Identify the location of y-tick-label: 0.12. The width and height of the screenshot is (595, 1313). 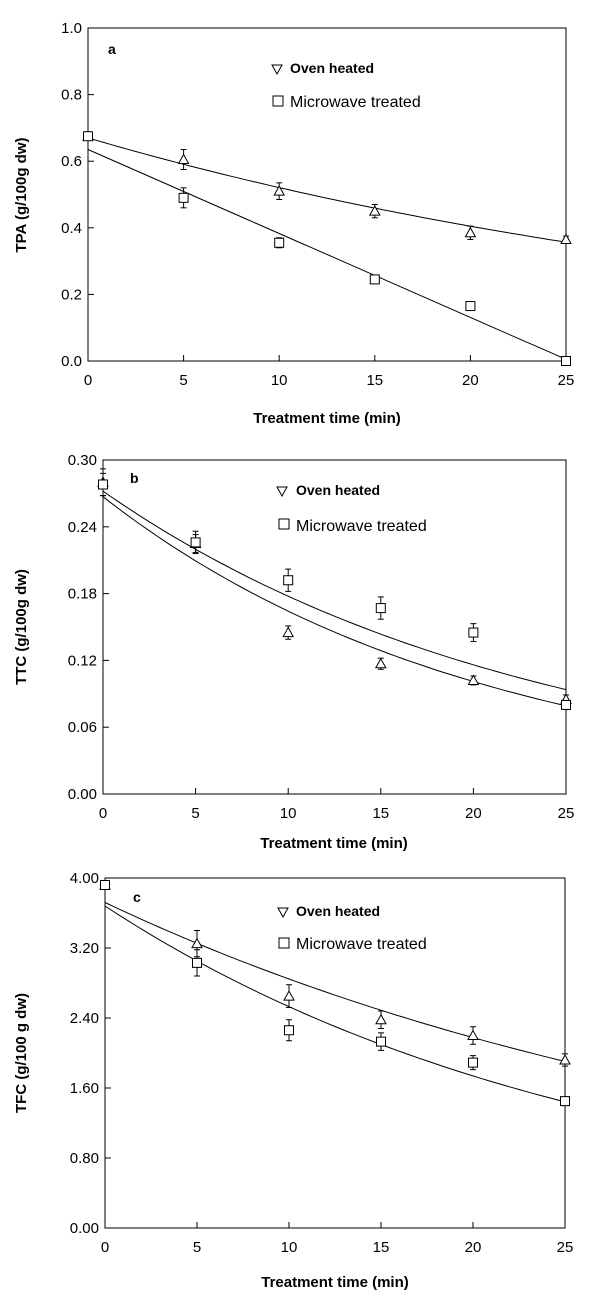
(82, 660).